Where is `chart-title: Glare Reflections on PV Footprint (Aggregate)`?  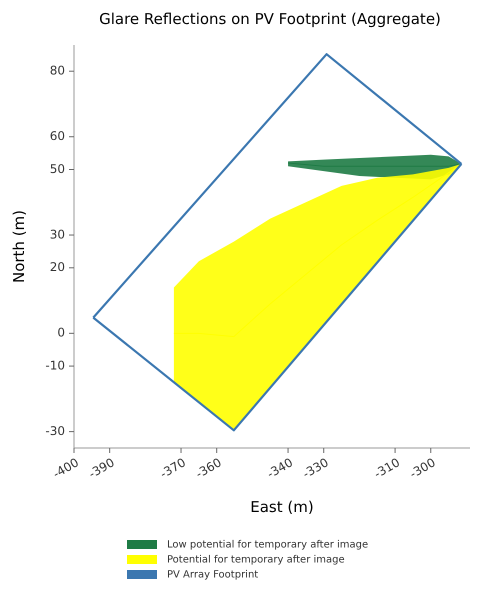 chart-title: Glare Reflections on PV Footprint (Aggregate) is located at coordinates (270, 19).